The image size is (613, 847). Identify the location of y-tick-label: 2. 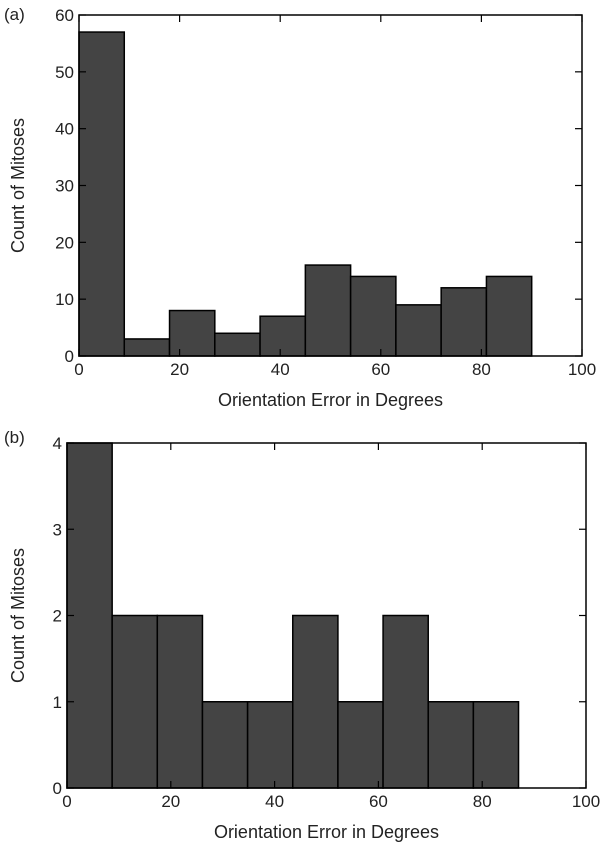
(57, 616).